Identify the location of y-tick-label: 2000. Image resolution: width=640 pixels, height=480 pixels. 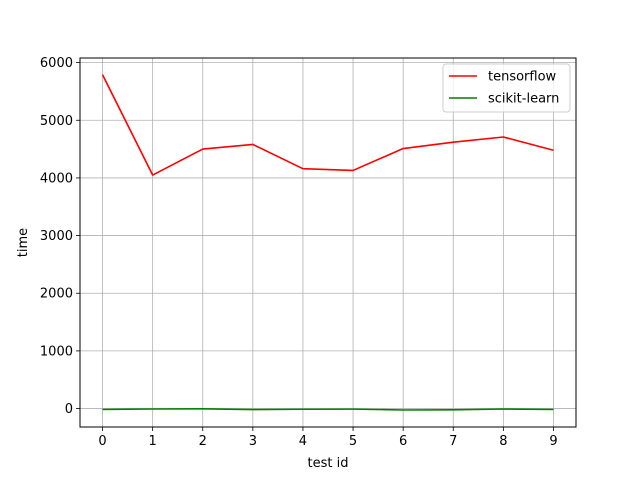
(56, 294).